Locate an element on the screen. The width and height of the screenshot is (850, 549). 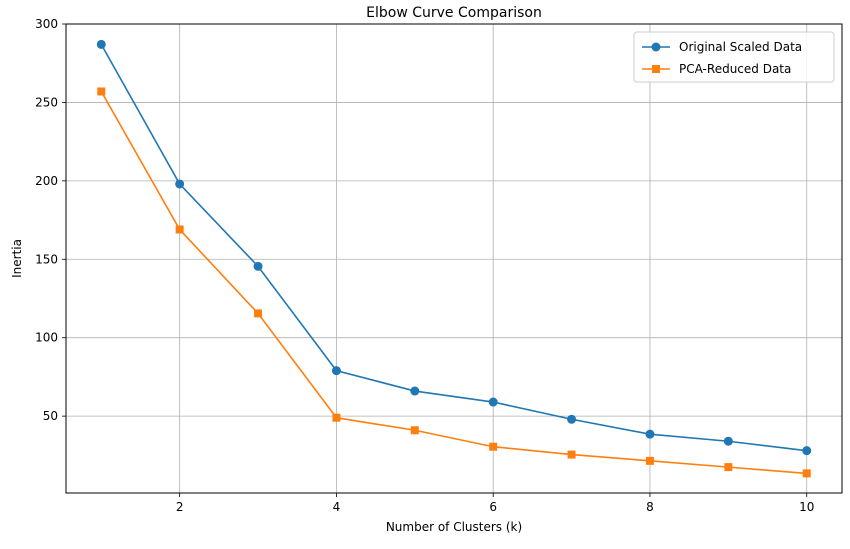
y-axis-ticks: 50 100 150 200 250 300 is located at coordinates (50, 220).